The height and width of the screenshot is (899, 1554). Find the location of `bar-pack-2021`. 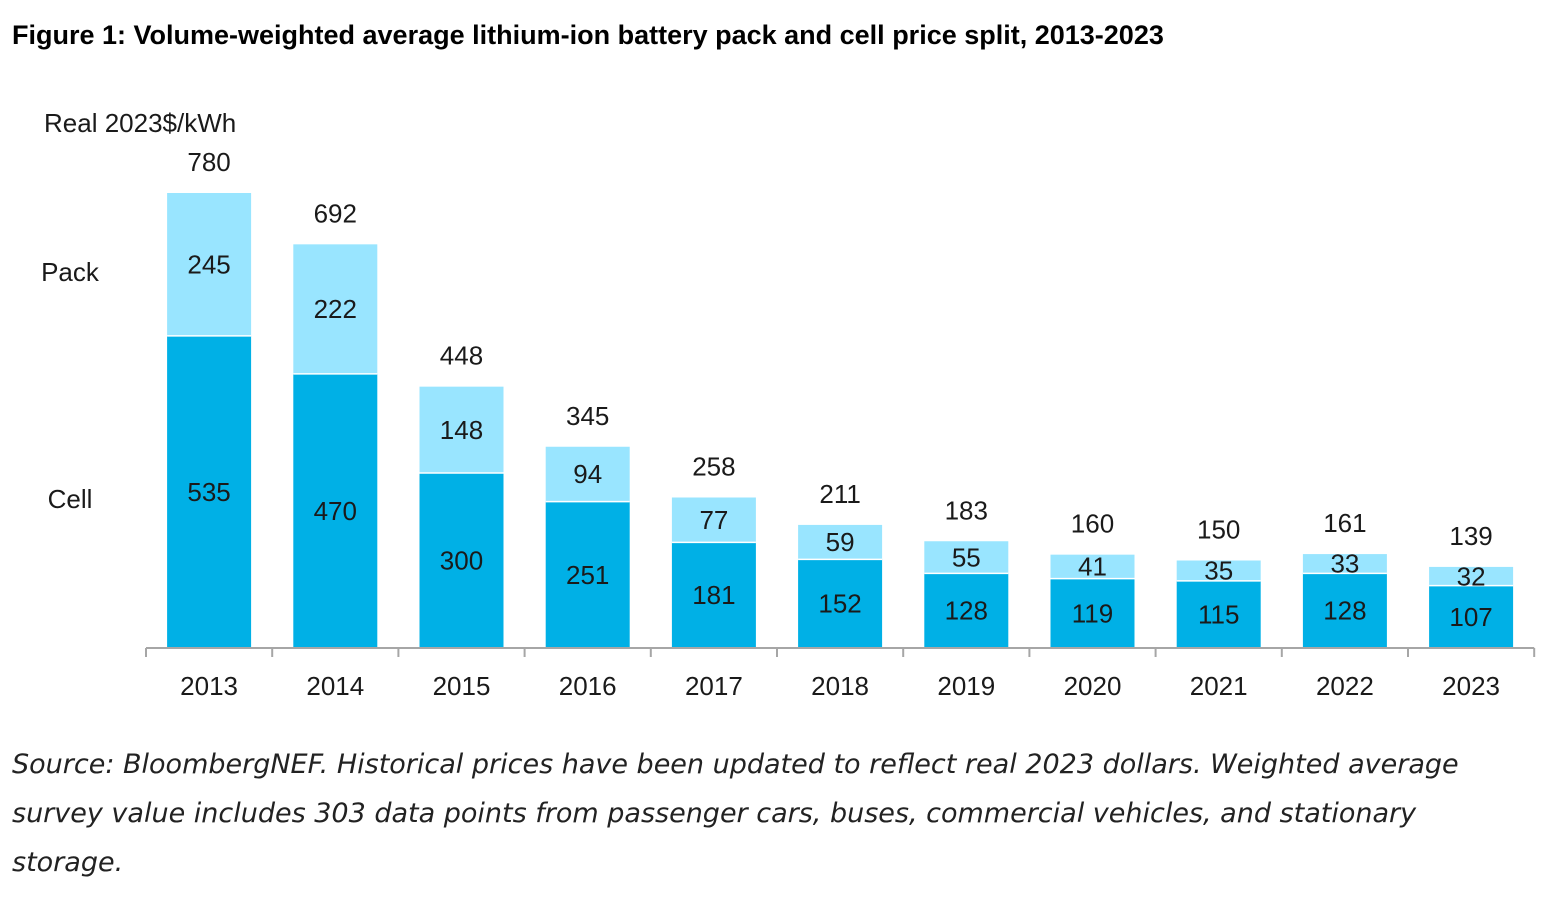

bar-pack-2021 is located at coordinates (1218, 570).